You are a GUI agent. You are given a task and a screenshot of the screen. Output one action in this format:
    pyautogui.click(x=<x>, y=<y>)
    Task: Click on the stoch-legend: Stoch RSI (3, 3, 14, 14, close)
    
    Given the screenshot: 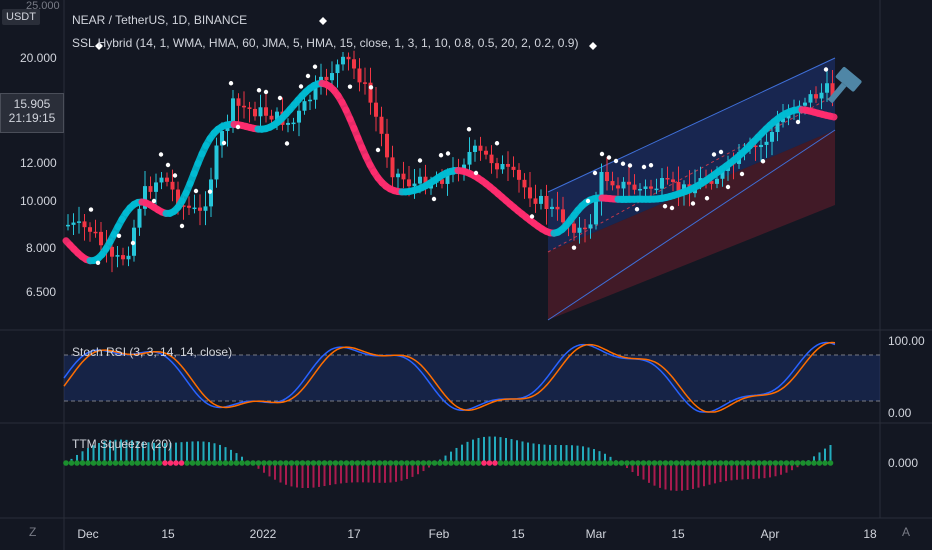 What is the action you would take?
    pyautogui.click(x=152, y=352)
    